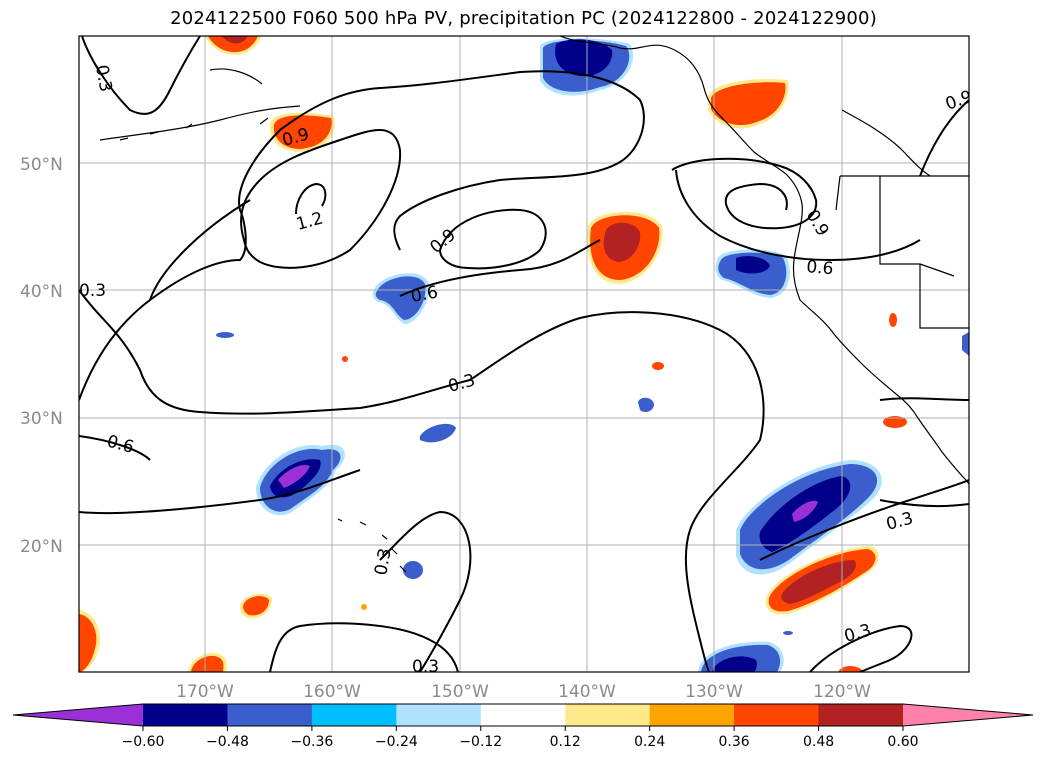 The width and height of the screenshot is (1047, 765). What do you see at coordinates (41, 419) in the screenshot?
I see `lat-label: 30°N` at bounding box center [41, 419].